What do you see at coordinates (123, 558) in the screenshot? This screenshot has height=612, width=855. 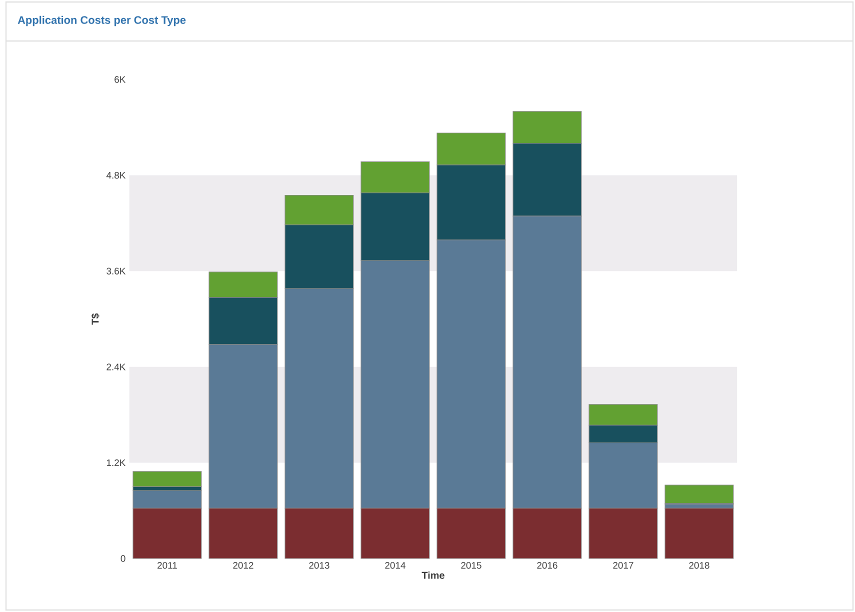 I see `y-tick-label: 0` at bounding box center [123, 558].